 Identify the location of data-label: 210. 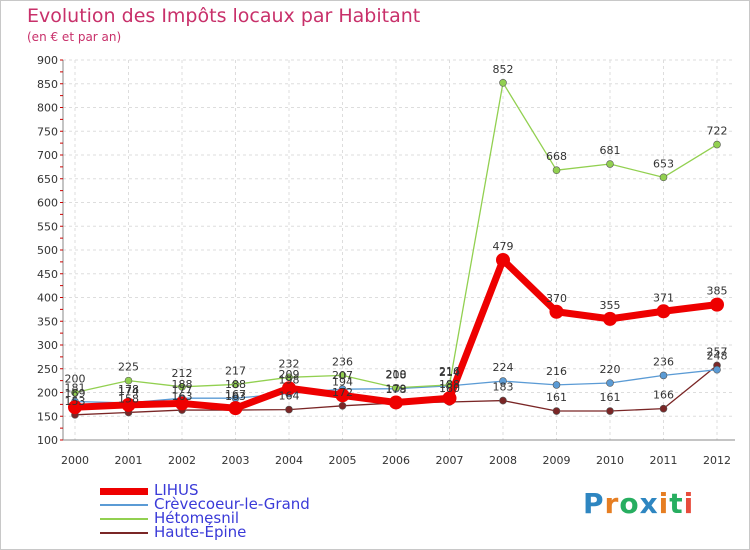
(396, 374).